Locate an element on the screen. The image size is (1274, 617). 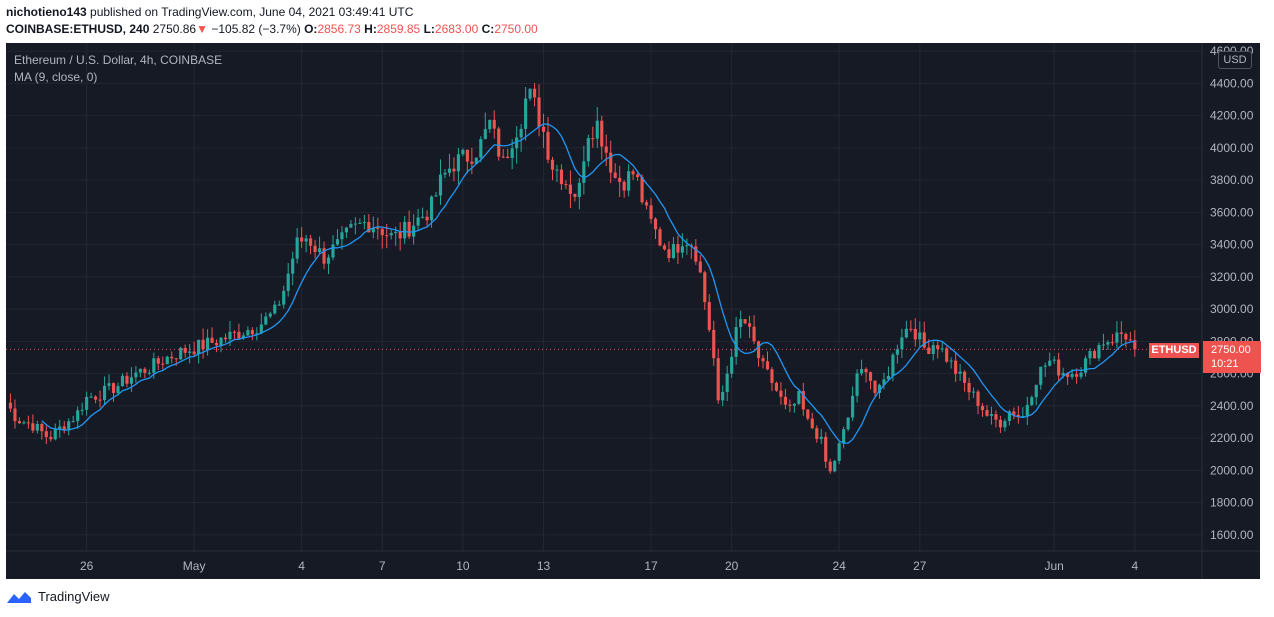
open-value: 2856.73 is located at coordinates (339, 29).